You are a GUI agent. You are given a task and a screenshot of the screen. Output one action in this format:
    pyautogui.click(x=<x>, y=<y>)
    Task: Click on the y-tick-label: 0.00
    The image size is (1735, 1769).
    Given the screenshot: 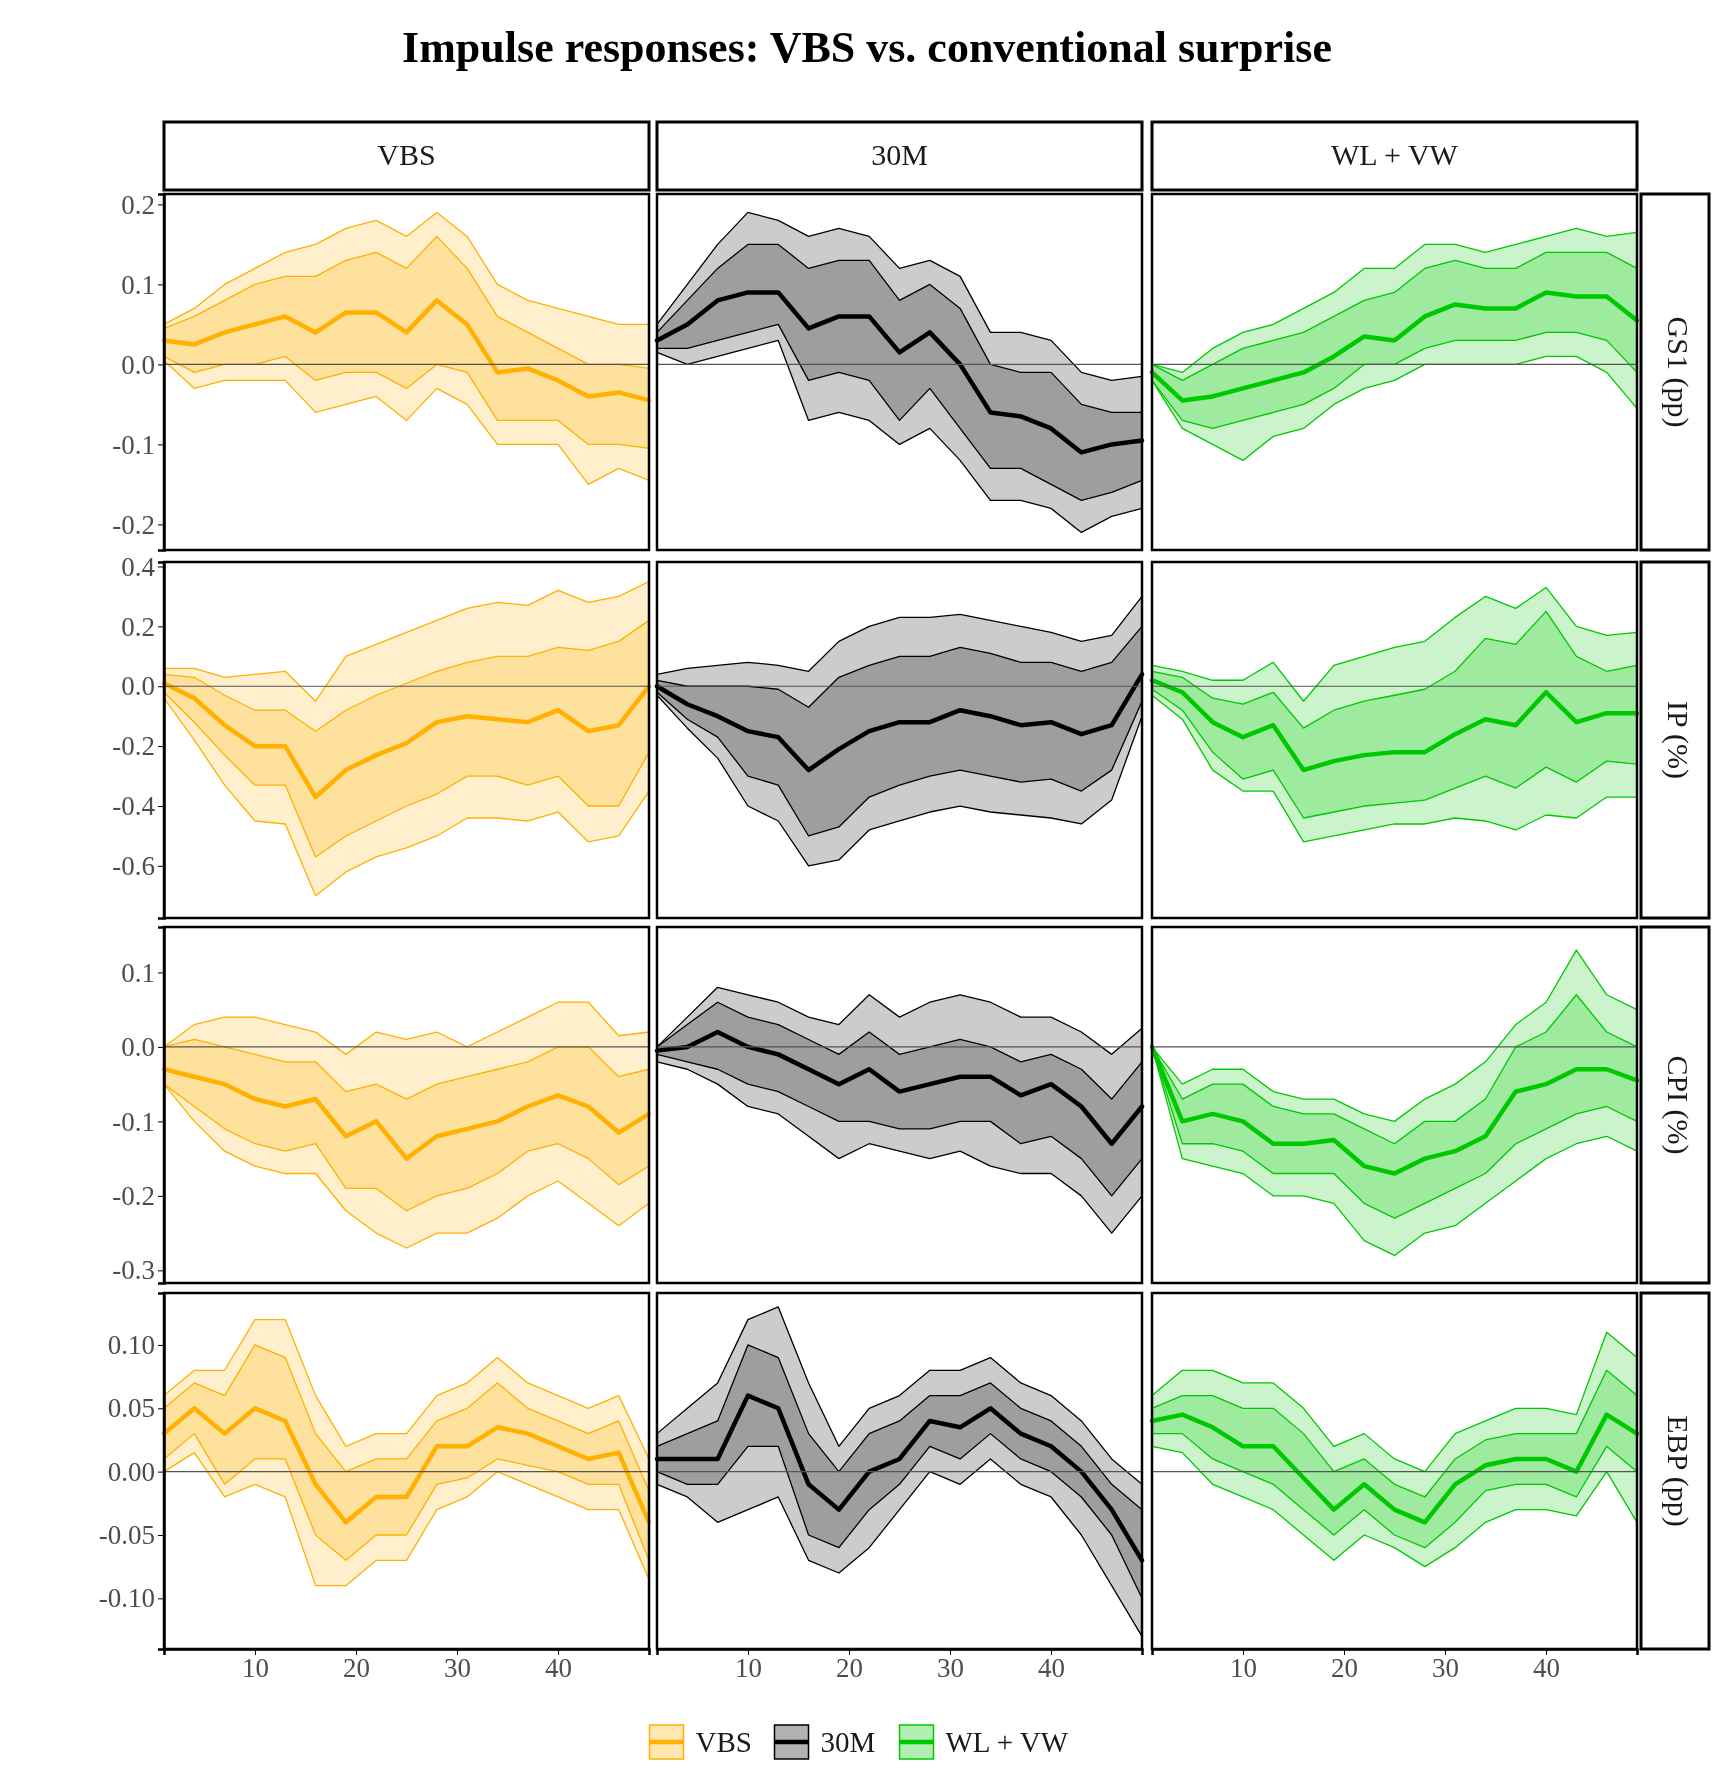 What is the action you would take?
    pyautogui.click(x=131, y=1471)
    